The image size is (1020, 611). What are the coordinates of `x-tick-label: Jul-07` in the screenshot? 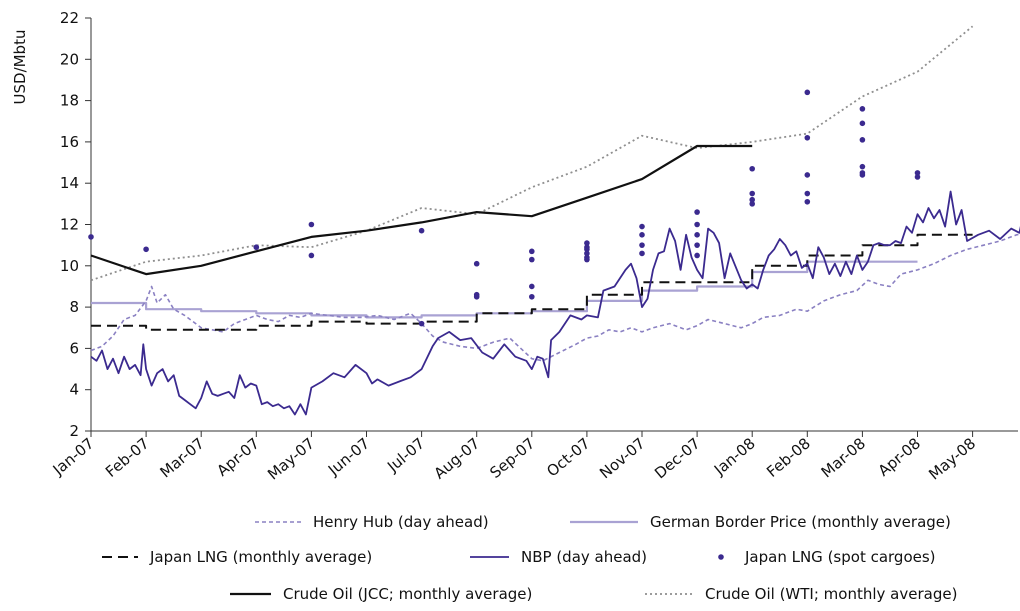 It's located at (405, 455).